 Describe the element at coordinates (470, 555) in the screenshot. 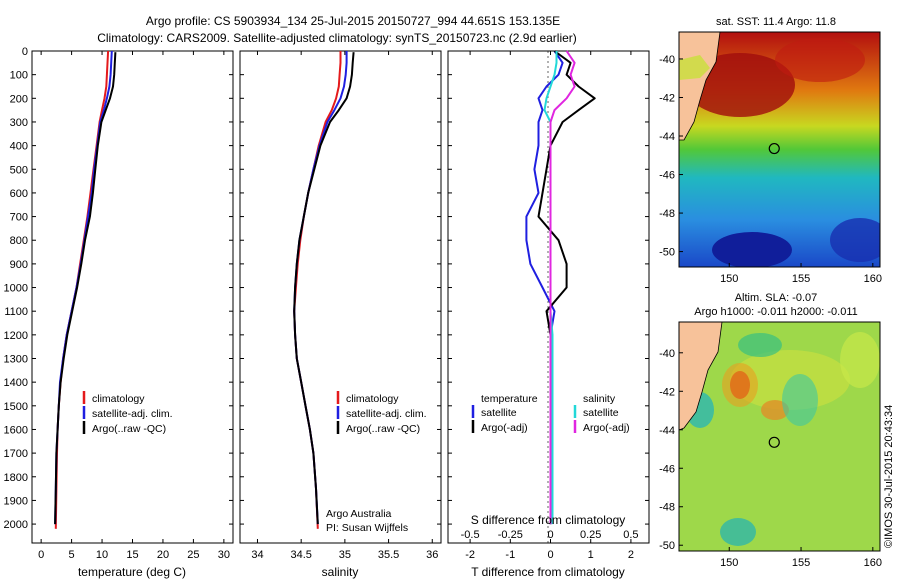

I see `x-tick-label: -2` at that location.